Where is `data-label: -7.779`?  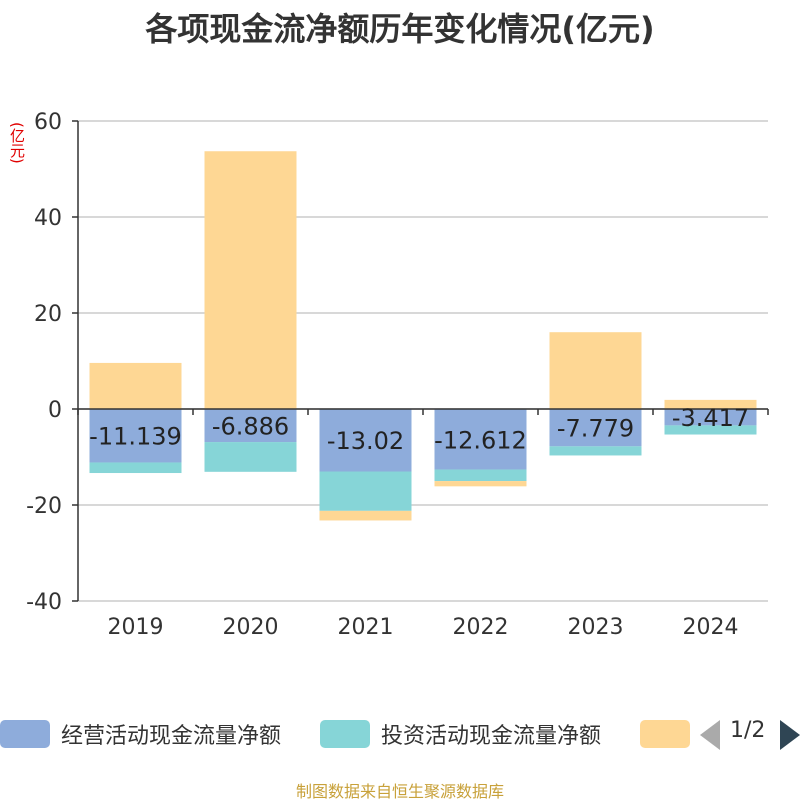
data-label: -7.779 is located at coordinates (595, 429).